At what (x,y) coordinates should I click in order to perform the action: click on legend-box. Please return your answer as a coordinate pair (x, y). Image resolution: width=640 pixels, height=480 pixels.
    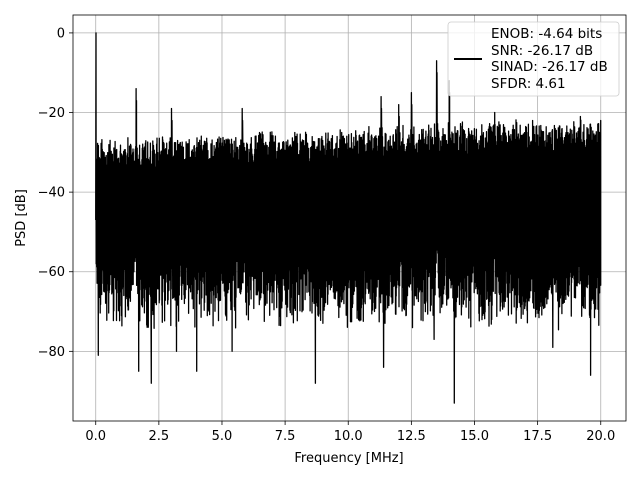
    Looking at the image, I should click on (533, 59).